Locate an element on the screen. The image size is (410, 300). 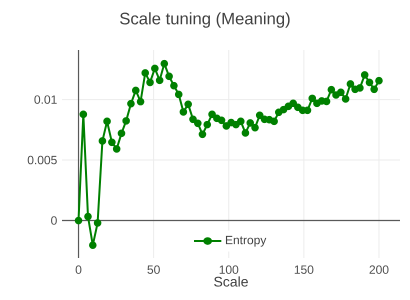
x-tick-label: 200 is located at coordinates (379, 269).